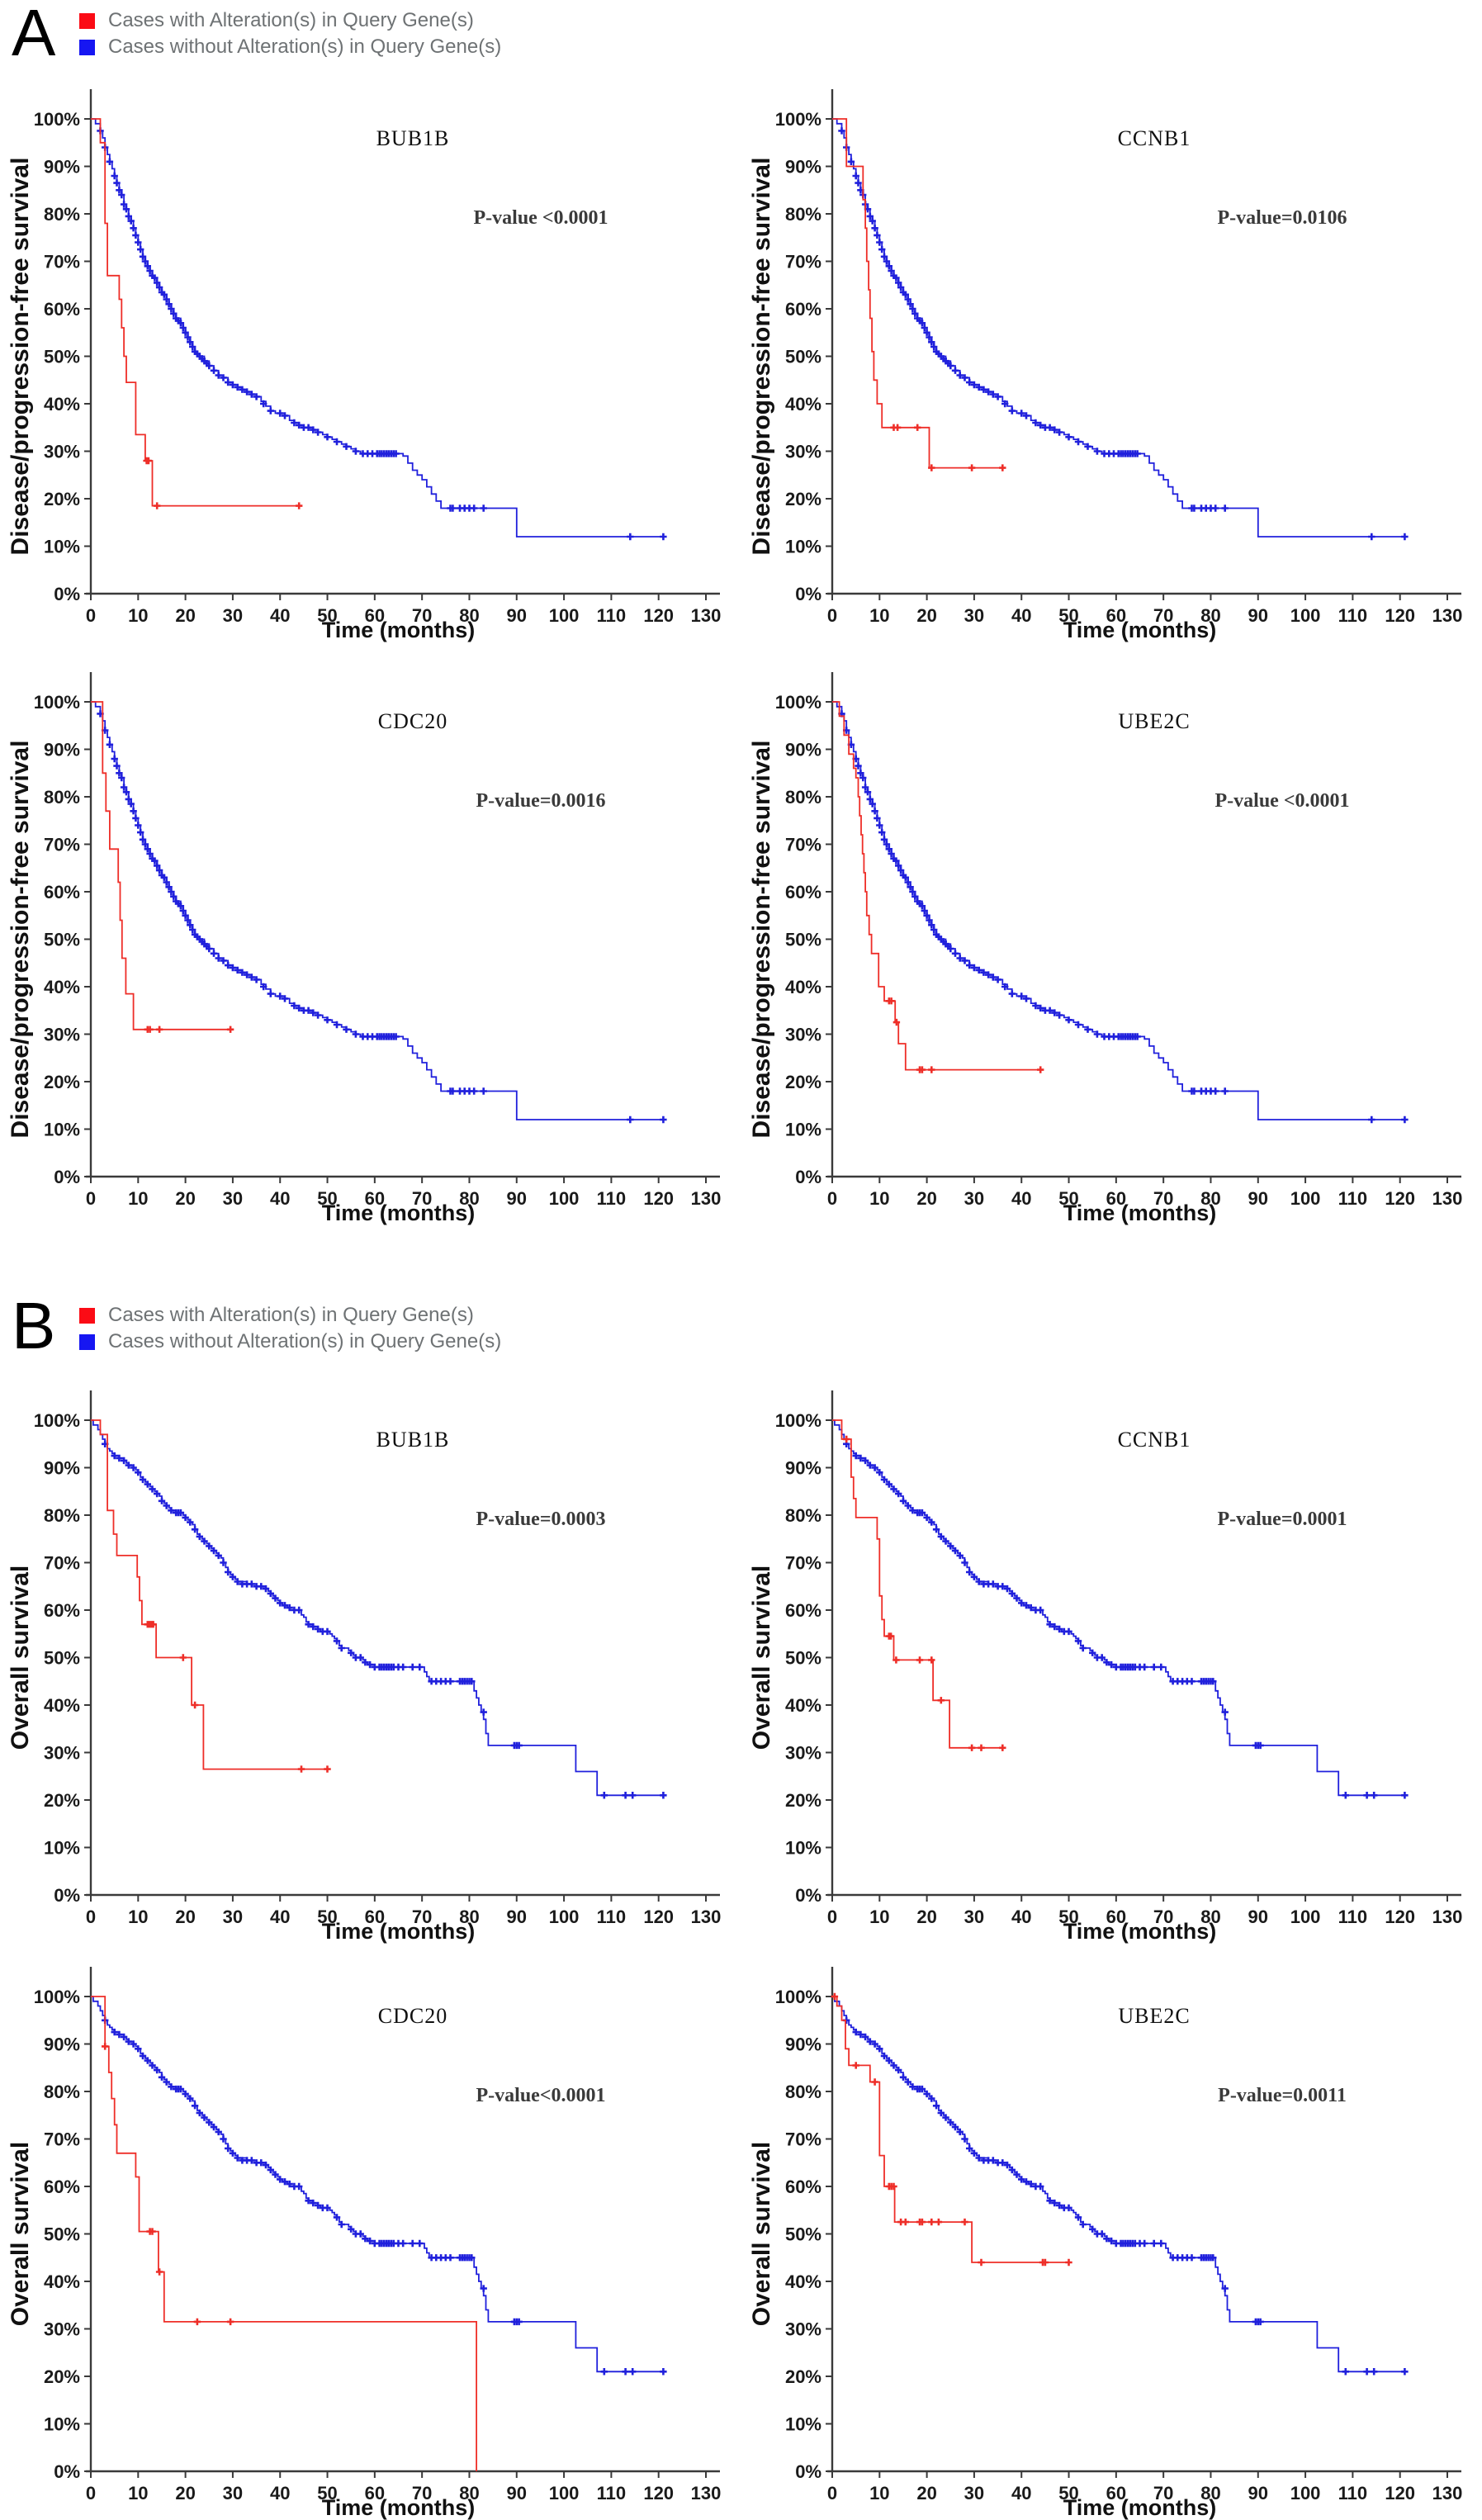 The height and width of the screenshot is (2520, 1482). I want to click on x-tick-label: 80, so click(1210, 2493).